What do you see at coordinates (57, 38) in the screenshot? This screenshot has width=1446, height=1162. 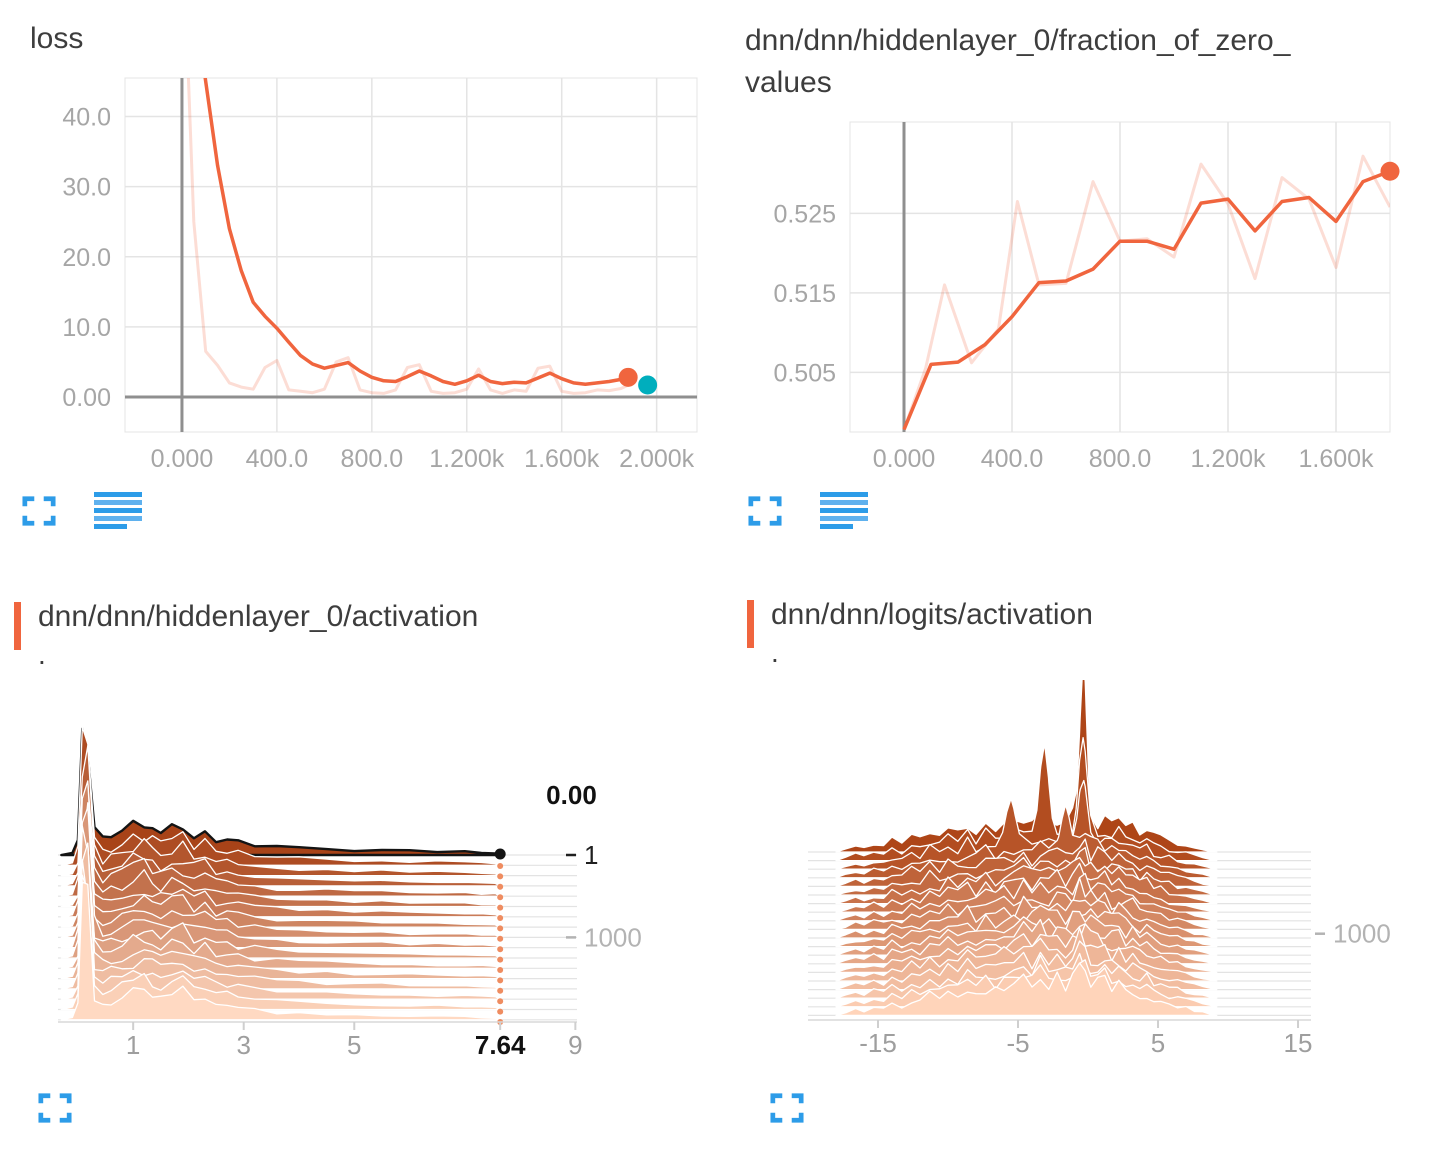 I see `chart-title-loss: loss` at bounding box center [57, 38].